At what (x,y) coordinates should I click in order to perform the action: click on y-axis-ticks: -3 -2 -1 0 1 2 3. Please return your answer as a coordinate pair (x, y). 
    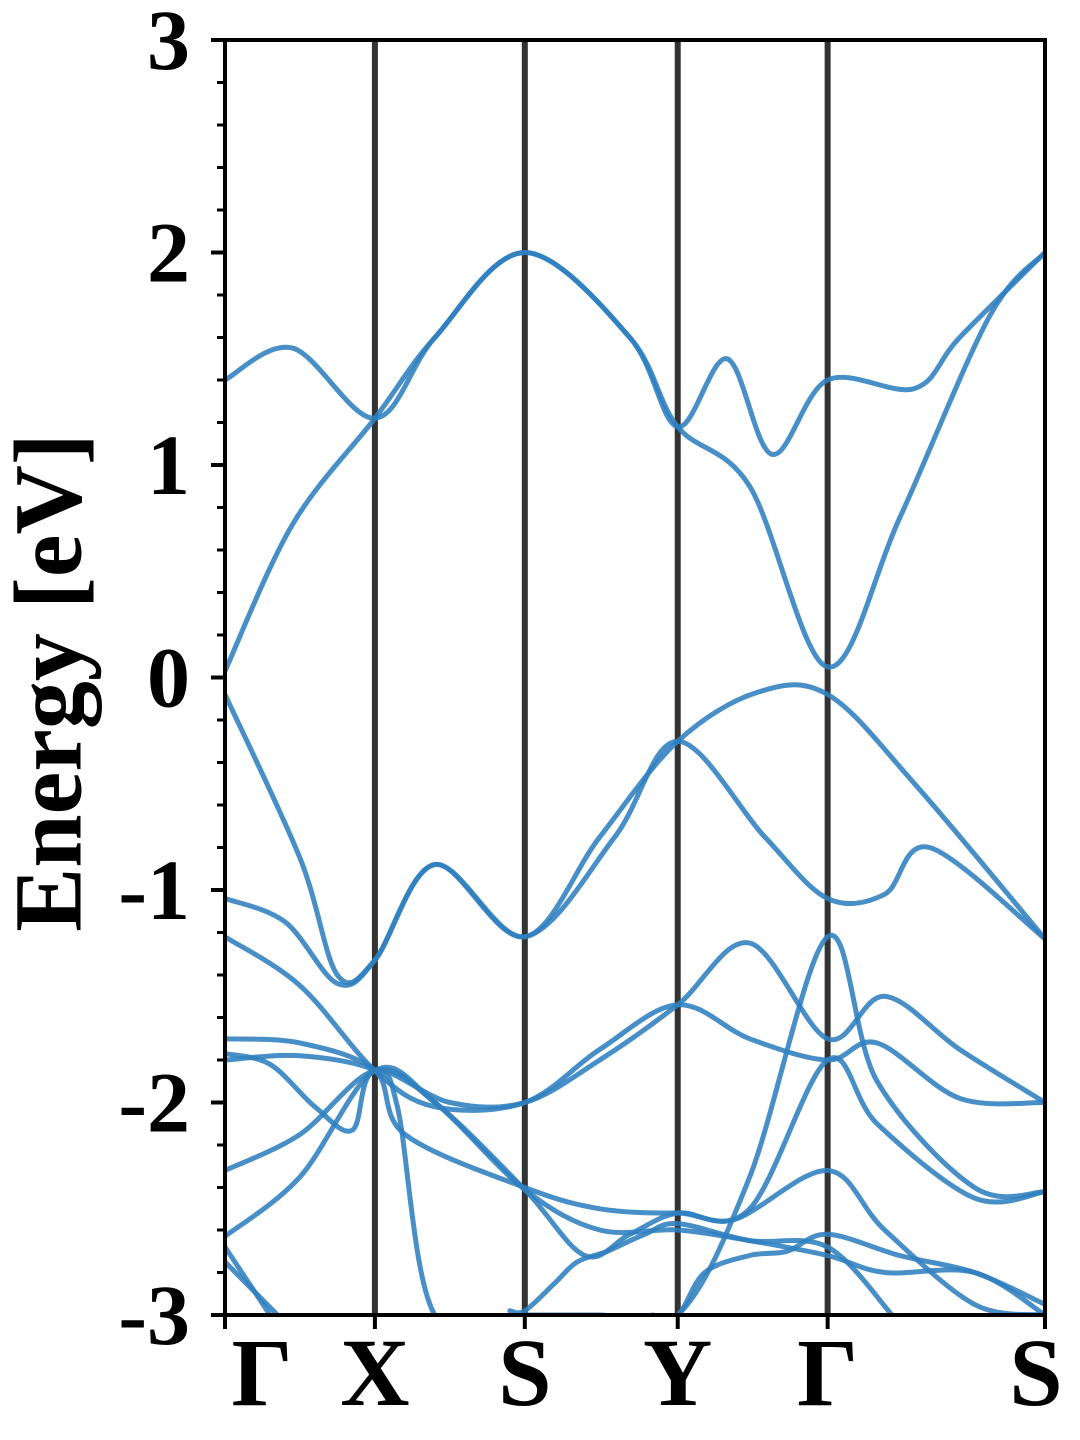
    Looking at the image, I should click on (171, 681).